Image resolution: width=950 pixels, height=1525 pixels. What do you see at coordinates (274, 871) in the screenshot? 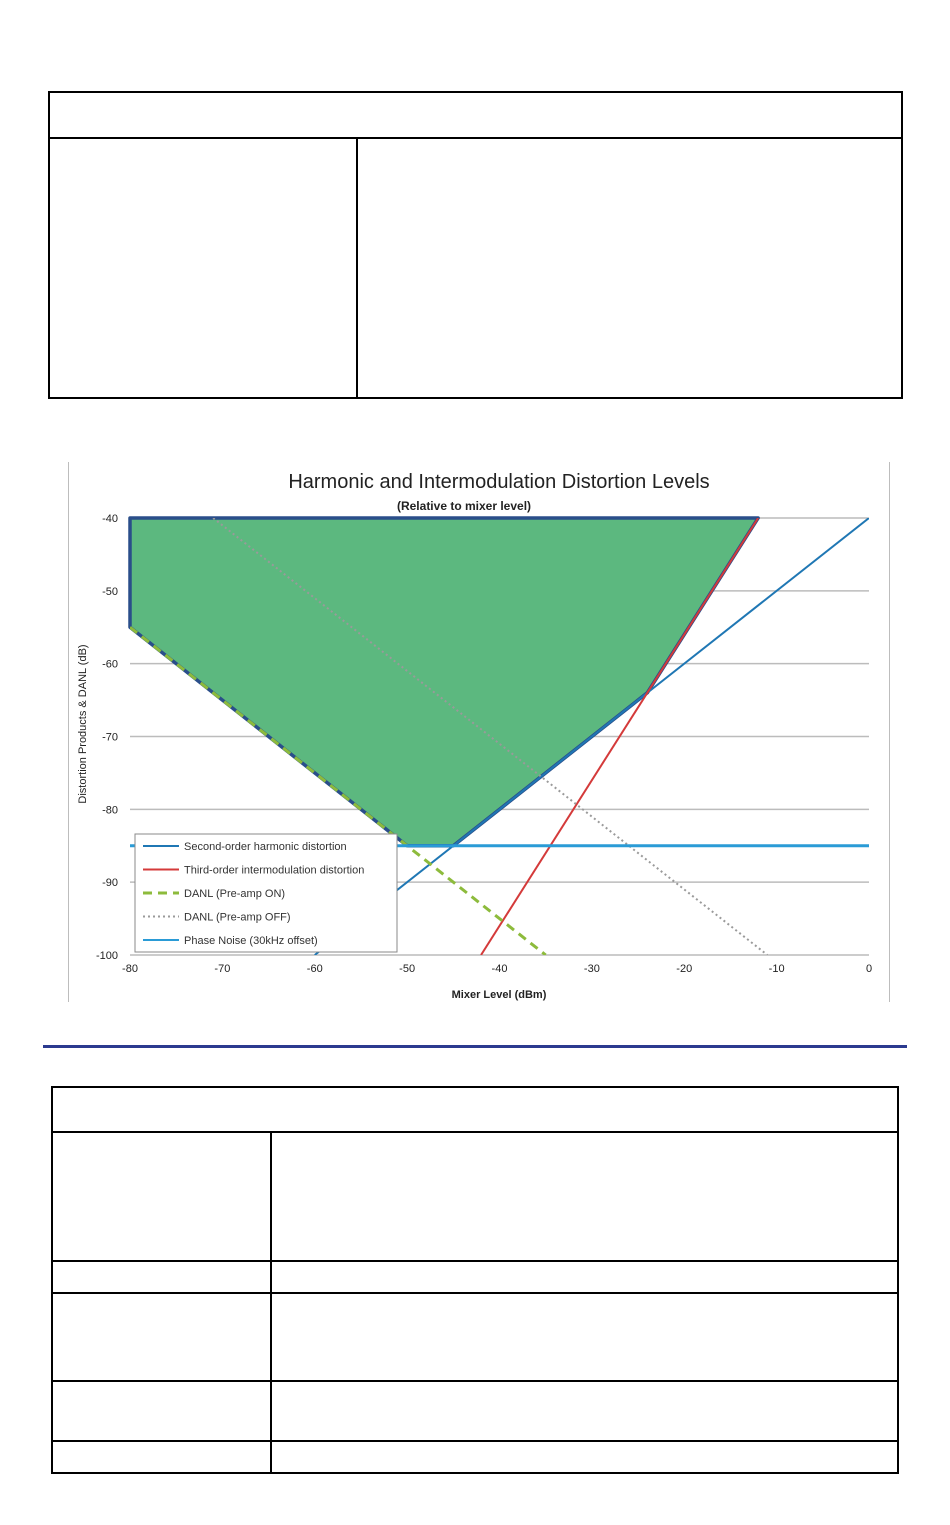
I see `legend-label: Third-order intermodulation distortion` at bounding box center [274, 871].